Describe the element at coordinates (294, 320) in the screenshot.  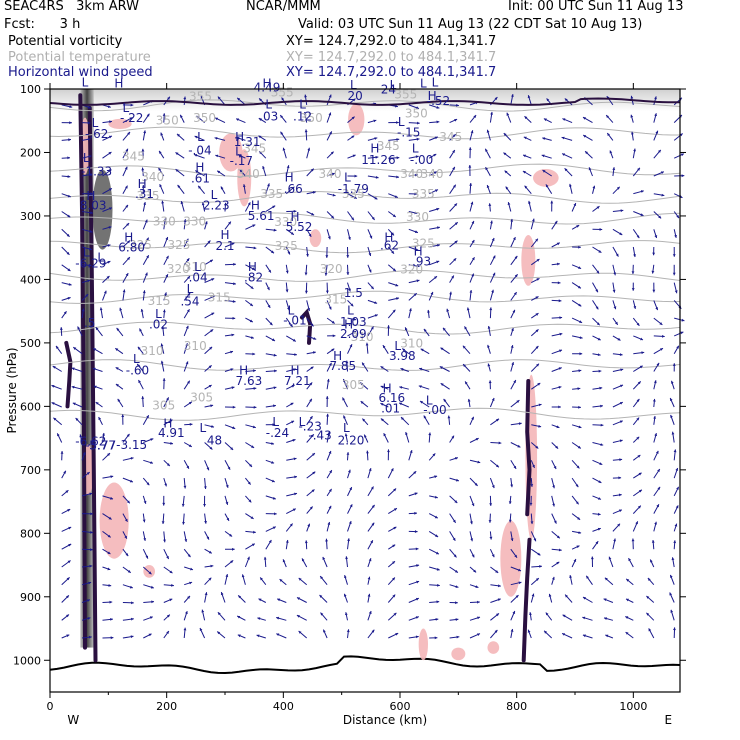
I see `extremum-label: -.01` at that location.